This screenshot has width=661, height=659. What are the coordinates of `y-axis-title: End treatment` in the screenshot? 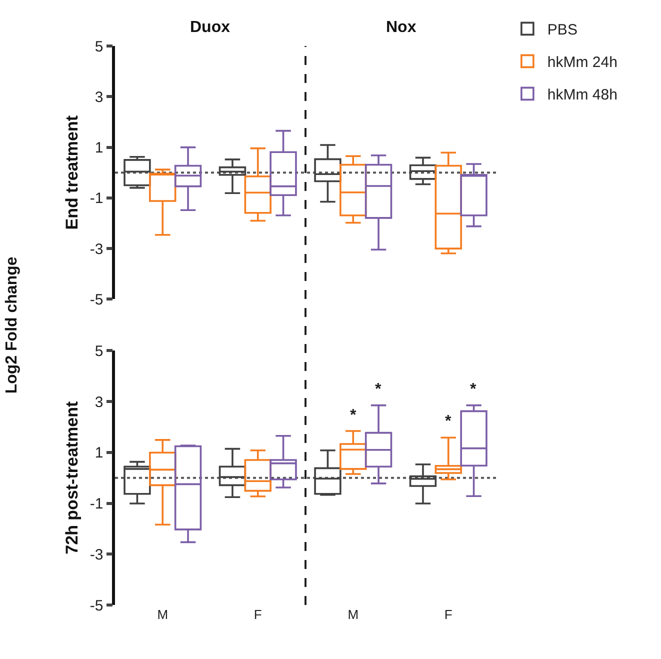 It's located at (72, 172).